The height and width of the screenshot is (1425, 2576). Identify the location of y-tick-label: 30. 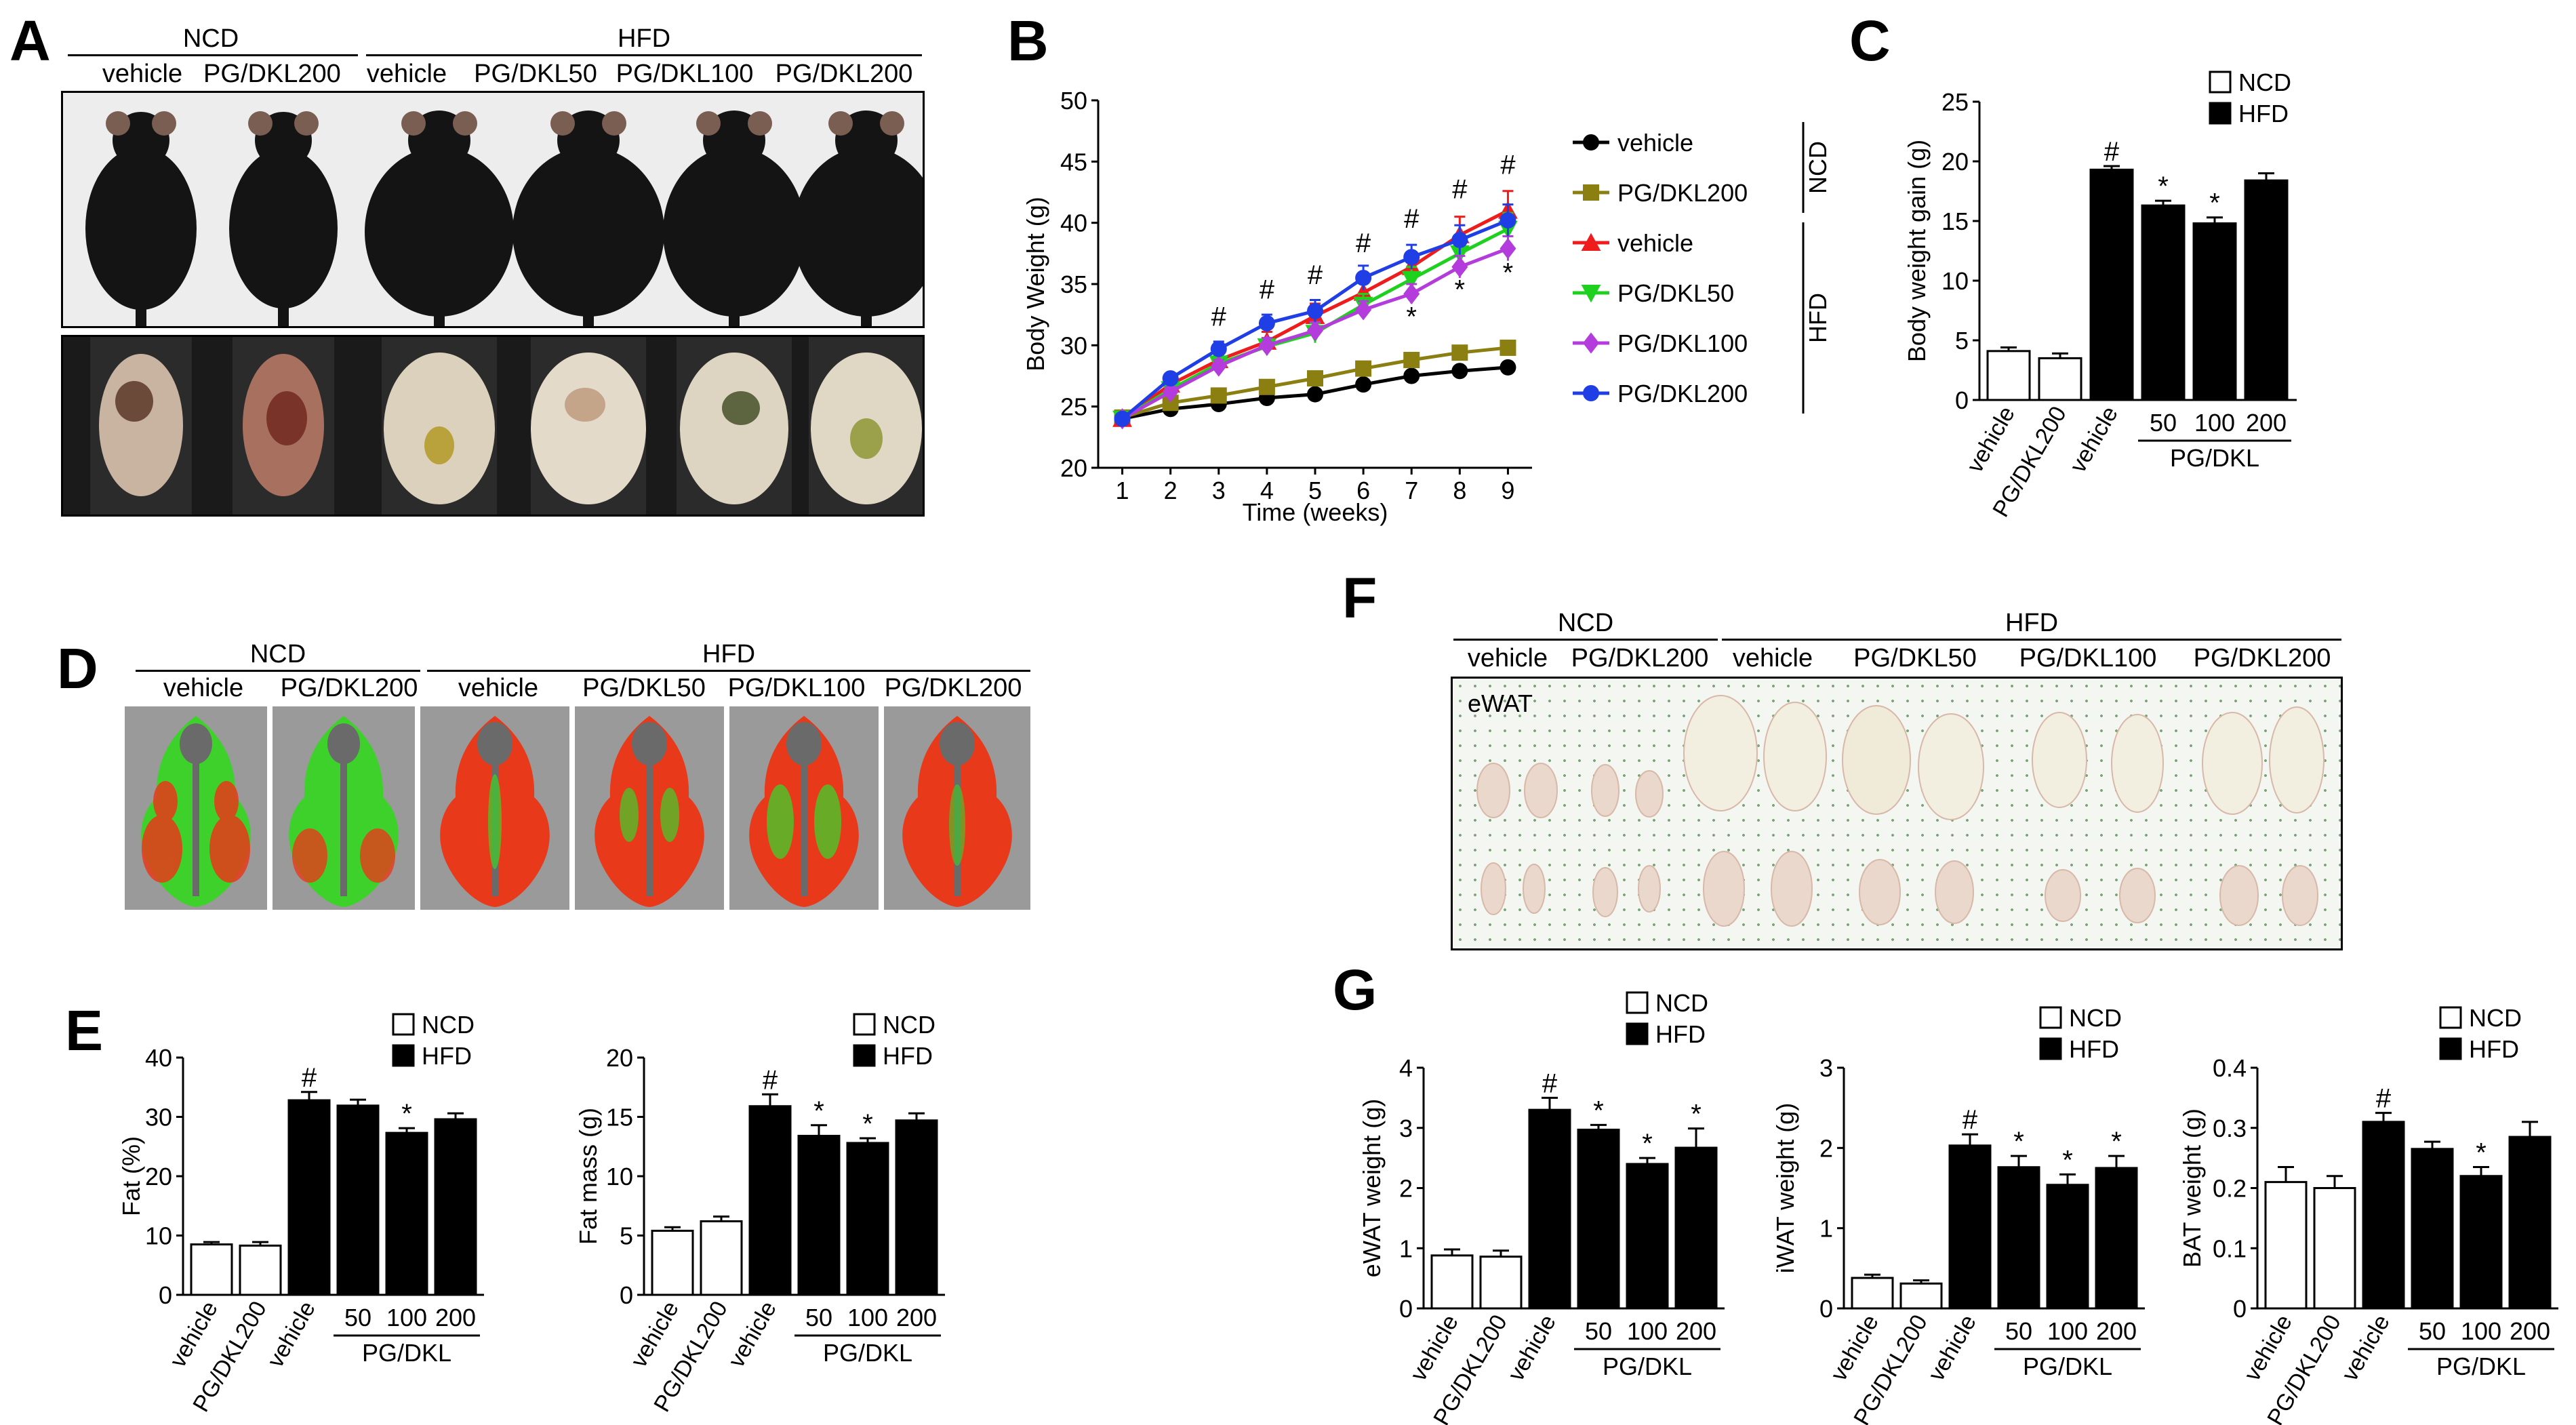
(1073, 345).